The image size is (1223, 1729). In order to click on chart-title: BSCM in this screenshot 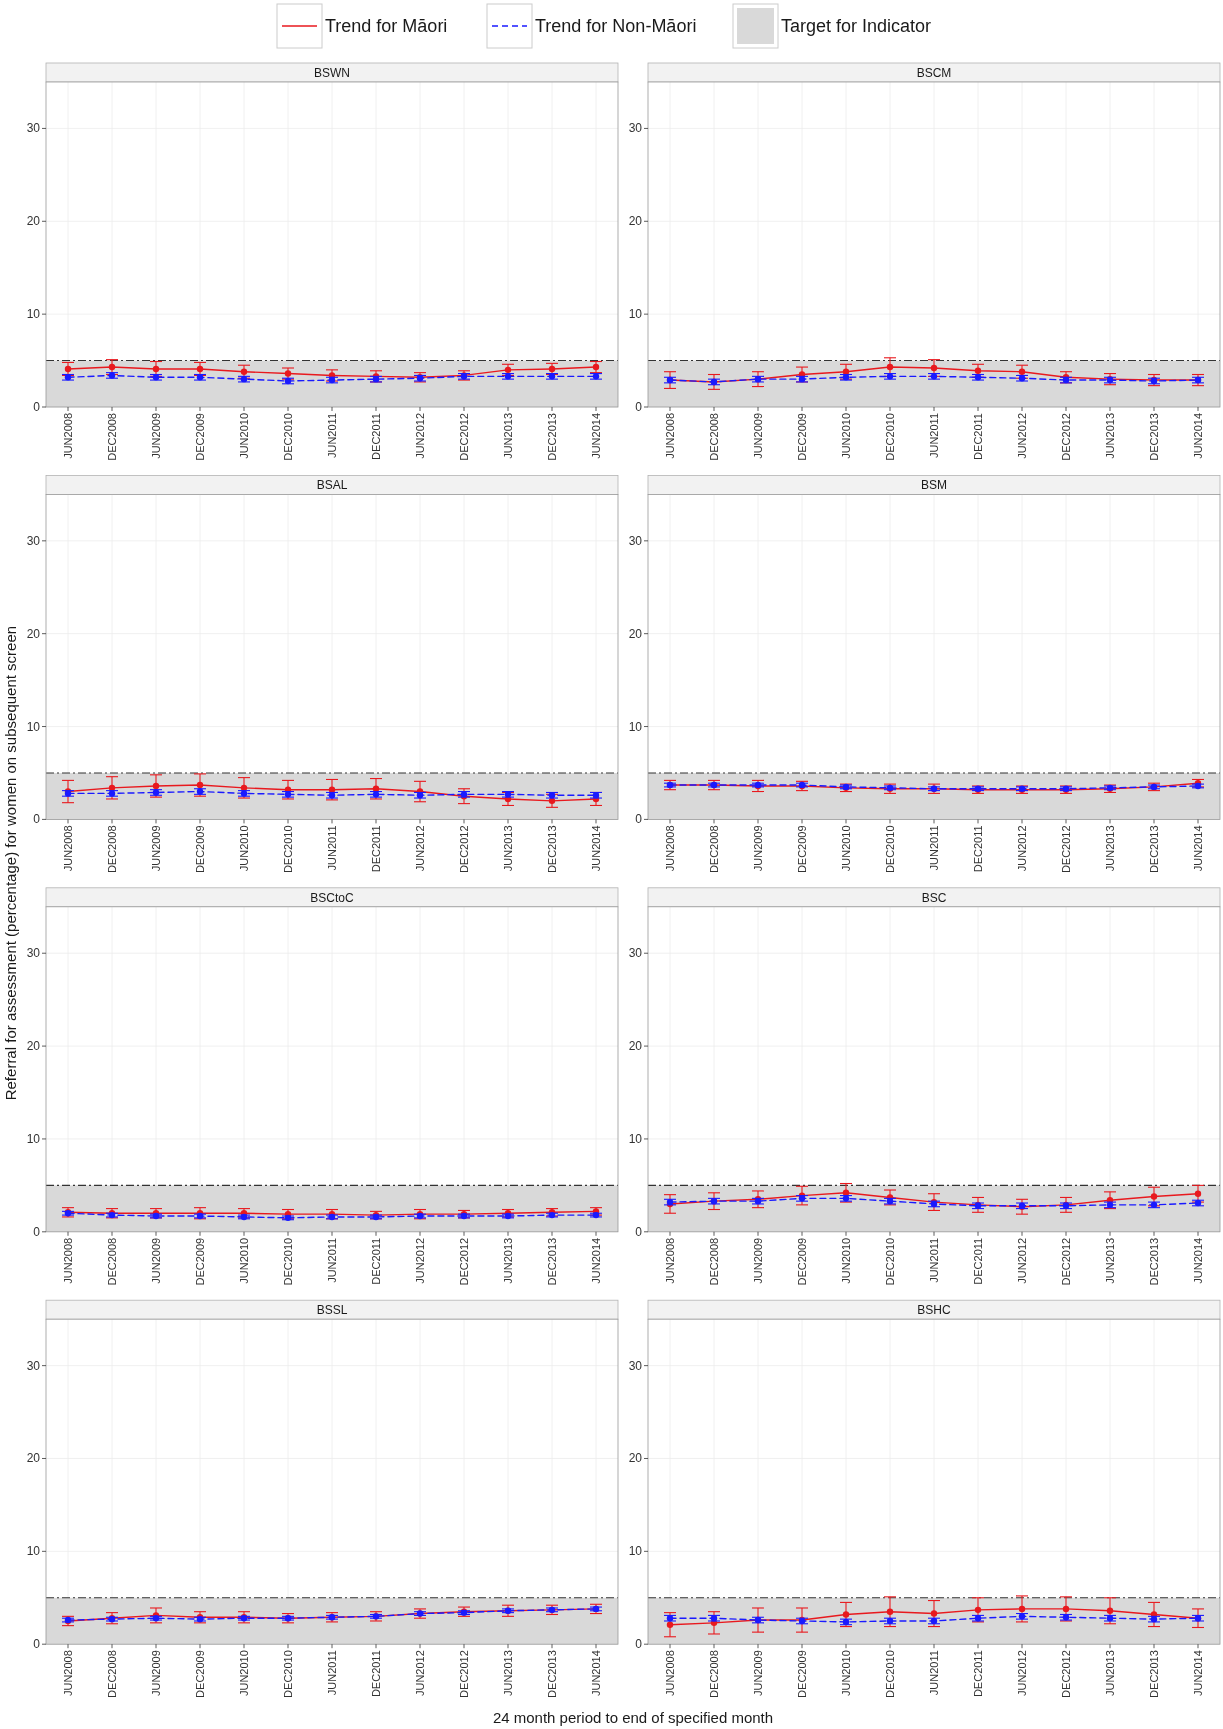, I will do `click(934, 73)`.